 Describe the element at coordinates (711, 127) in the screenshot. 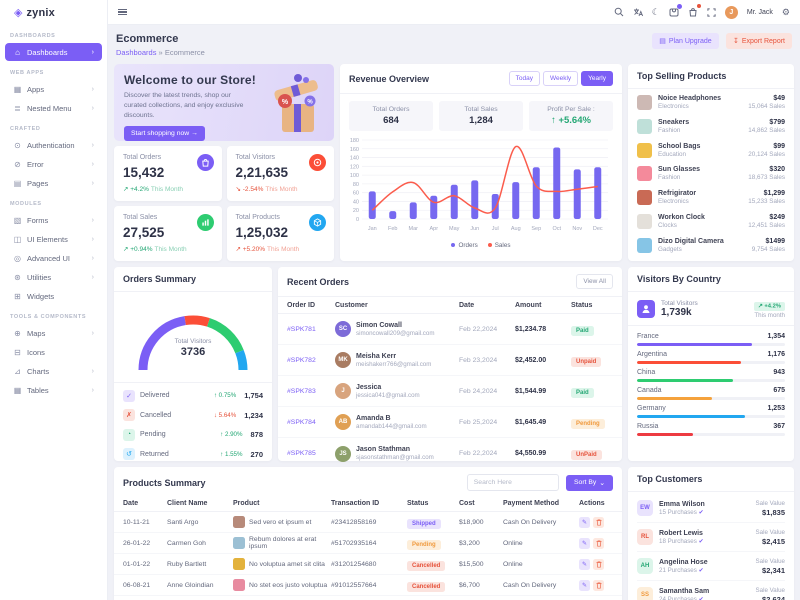

I see `product-row: Sneakers Fashion $799 14,862 Sales` at that location.